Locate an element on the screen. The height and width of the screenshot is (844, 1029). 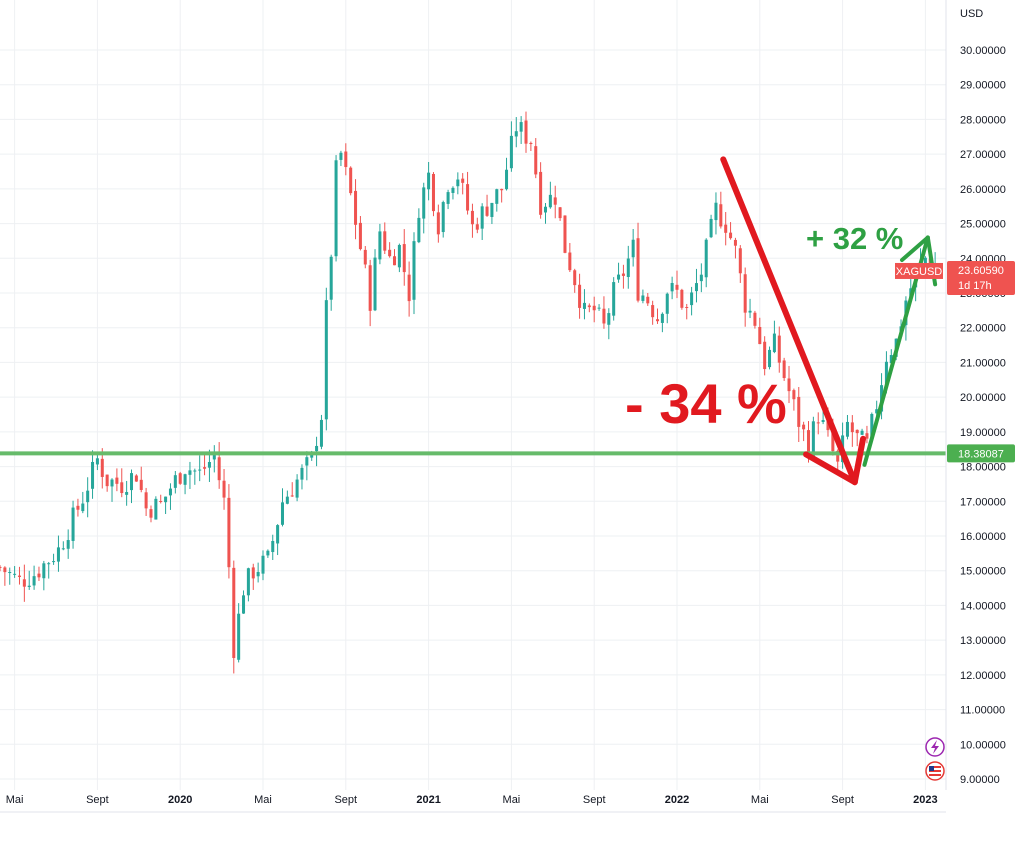
y-tick-label: 26.00000 is located at coordinates (983, 190).